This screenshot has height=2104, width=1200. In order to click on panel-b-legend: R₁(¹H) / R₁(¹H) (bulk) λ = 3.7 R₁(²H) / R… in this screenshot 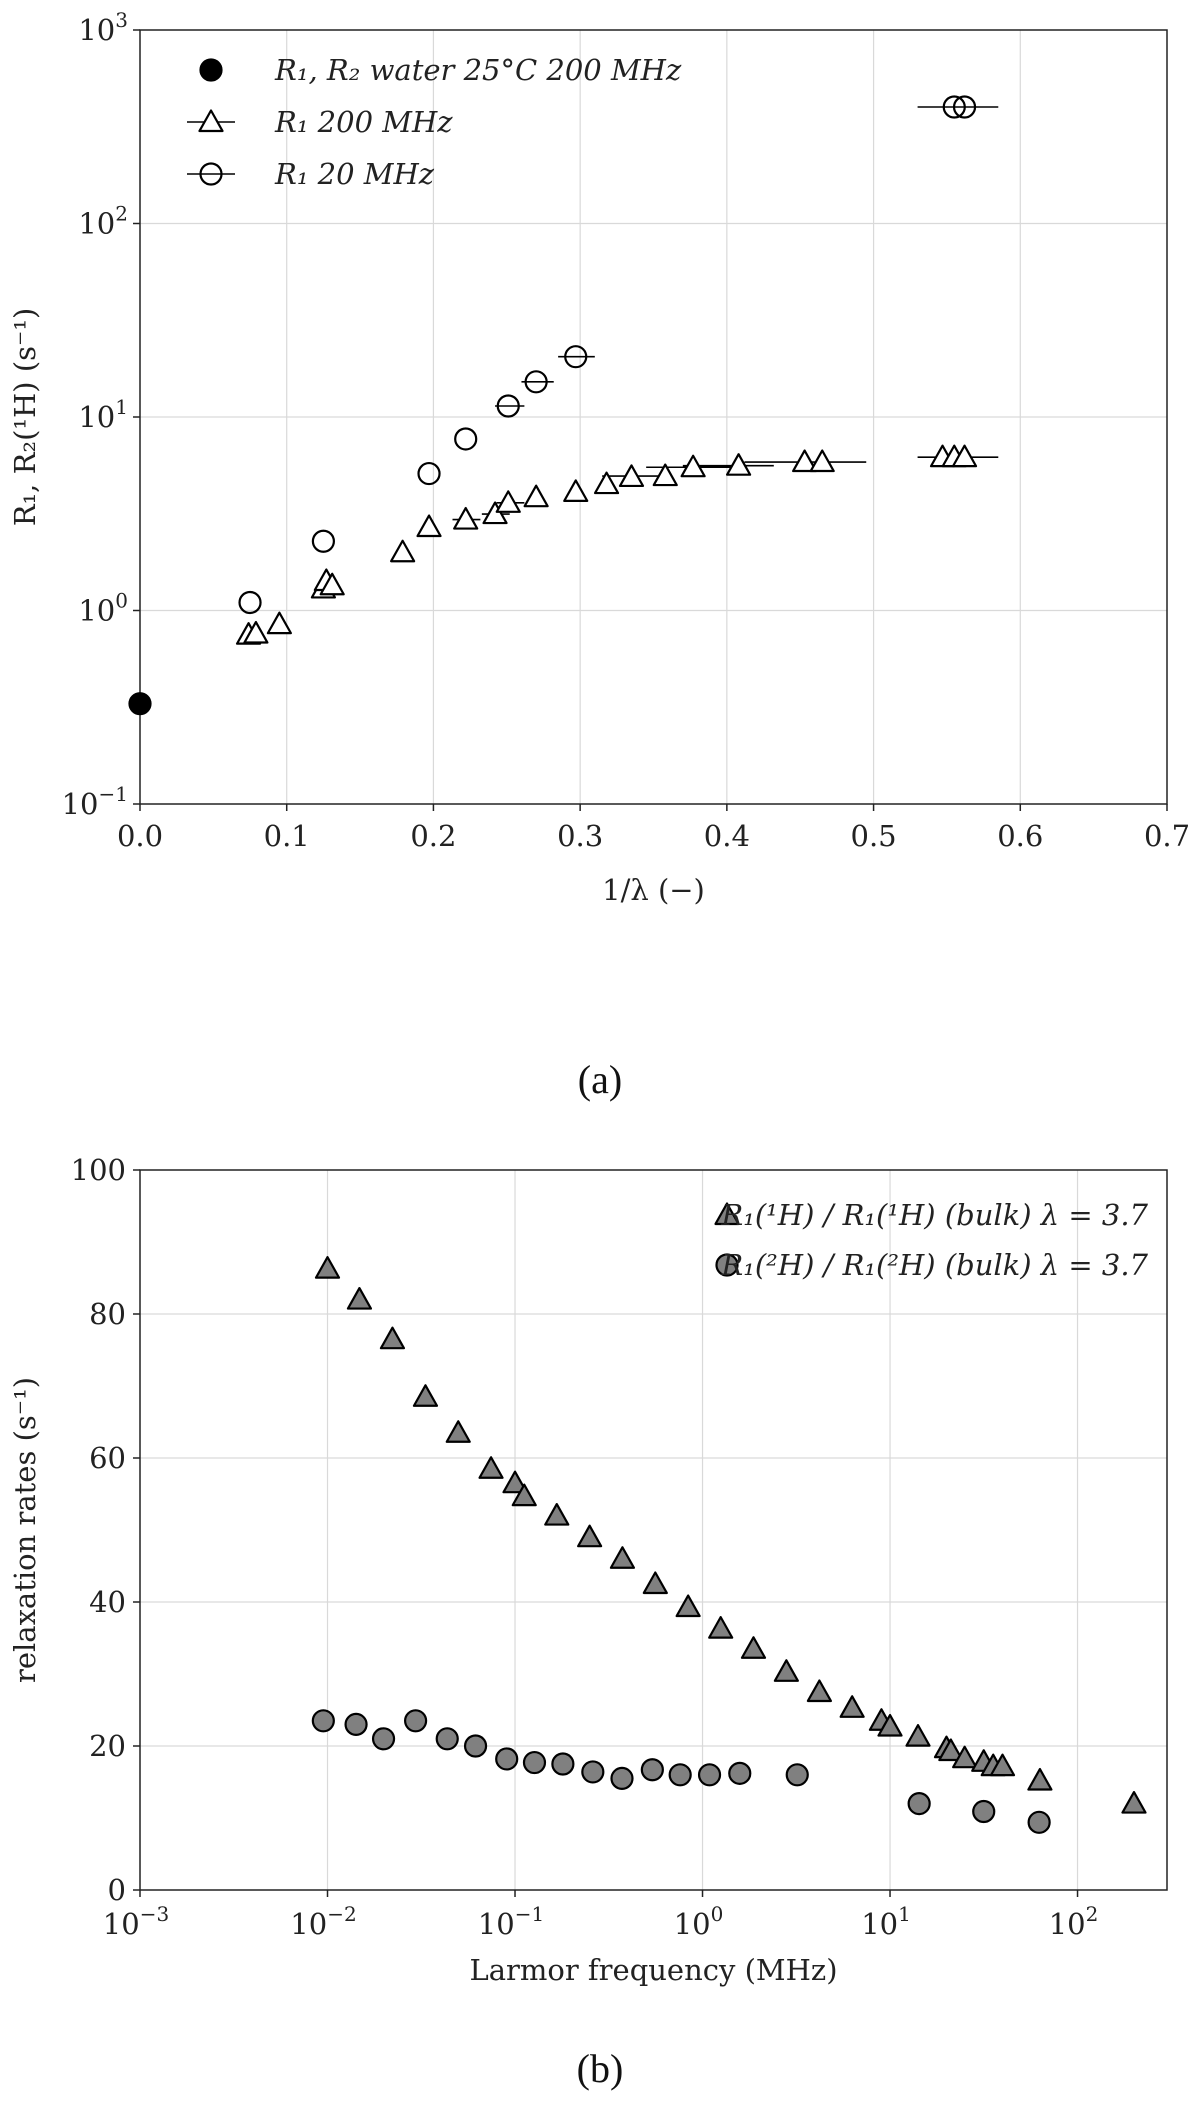, I will do `click(931, 1240)`.